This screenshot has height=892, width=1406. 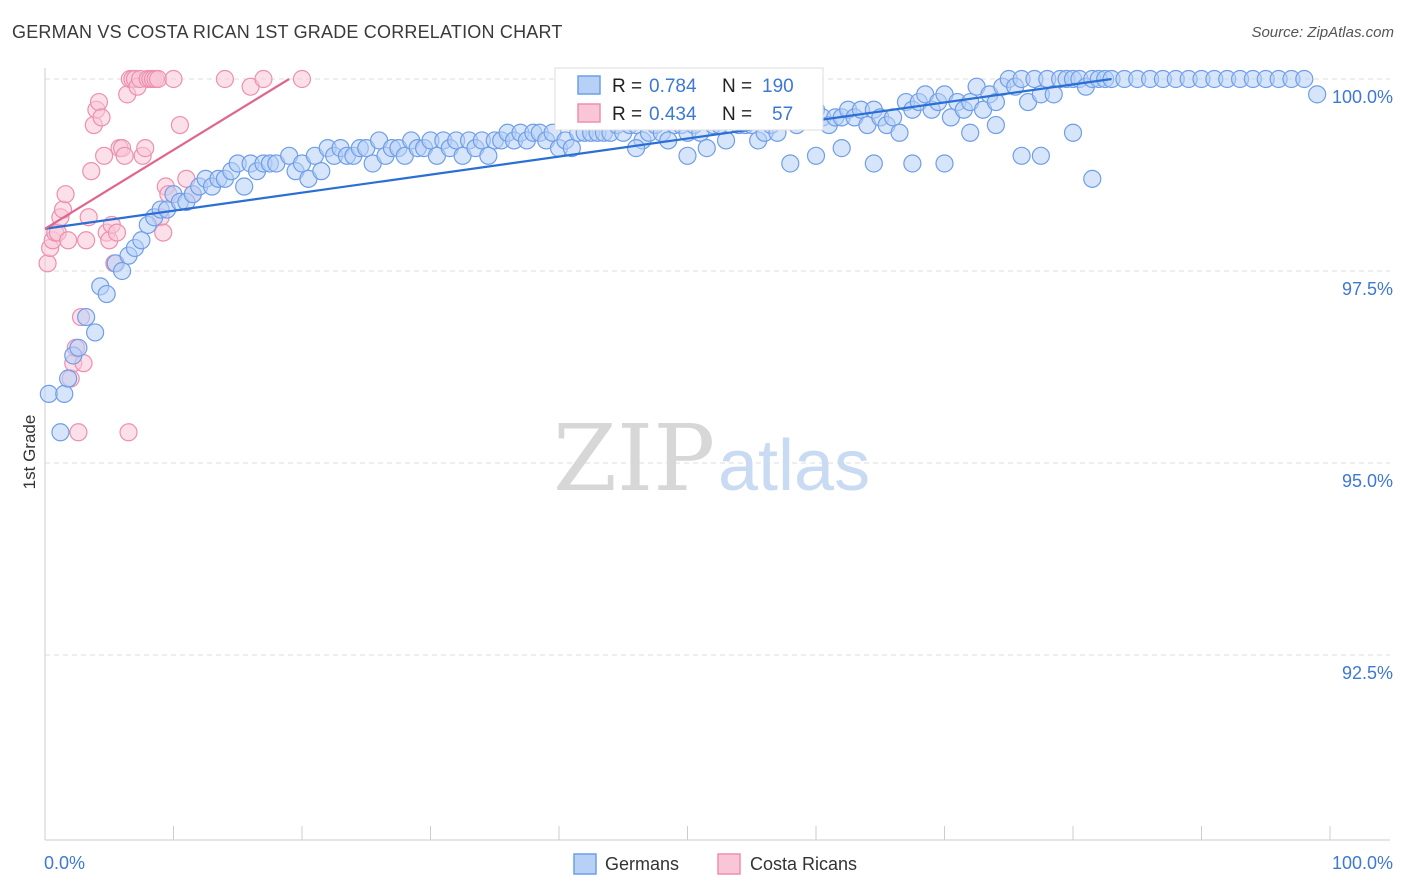 What do you see at coordinates (167, 154) in the screenshot?
I see `costa-ricans-trend-line` at bounding box center [167, 154].